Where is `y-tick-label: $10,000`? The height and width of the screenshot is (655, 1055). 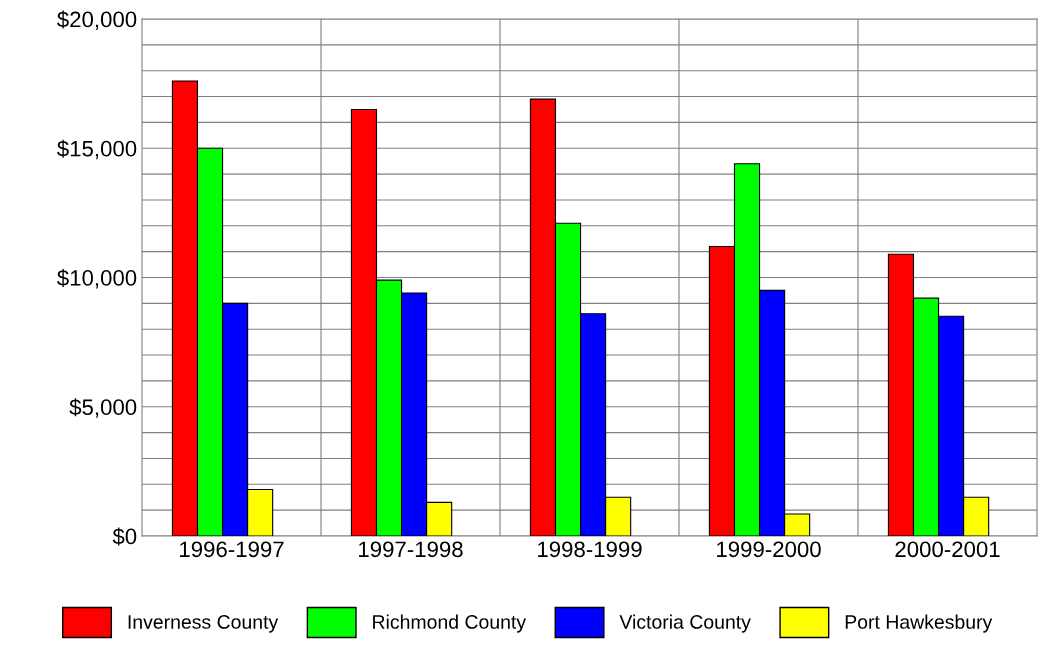 y-tick-label: $10,000 is located at coordinates (97, 279).